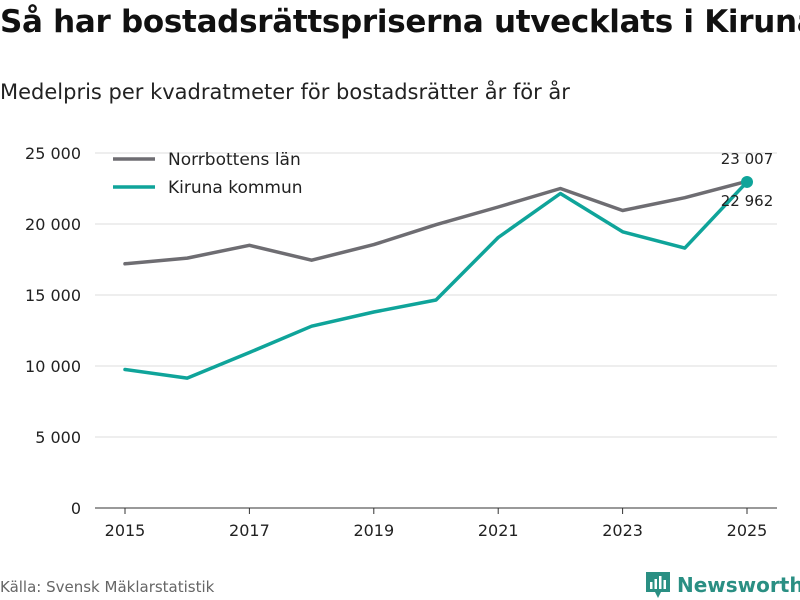 The height and width of the screenshot is (600, 800). What do you see at coordinates (58, 437) in the screenshot?
I see `y-tick-label: 5 000` at bounding box center [58, 437].